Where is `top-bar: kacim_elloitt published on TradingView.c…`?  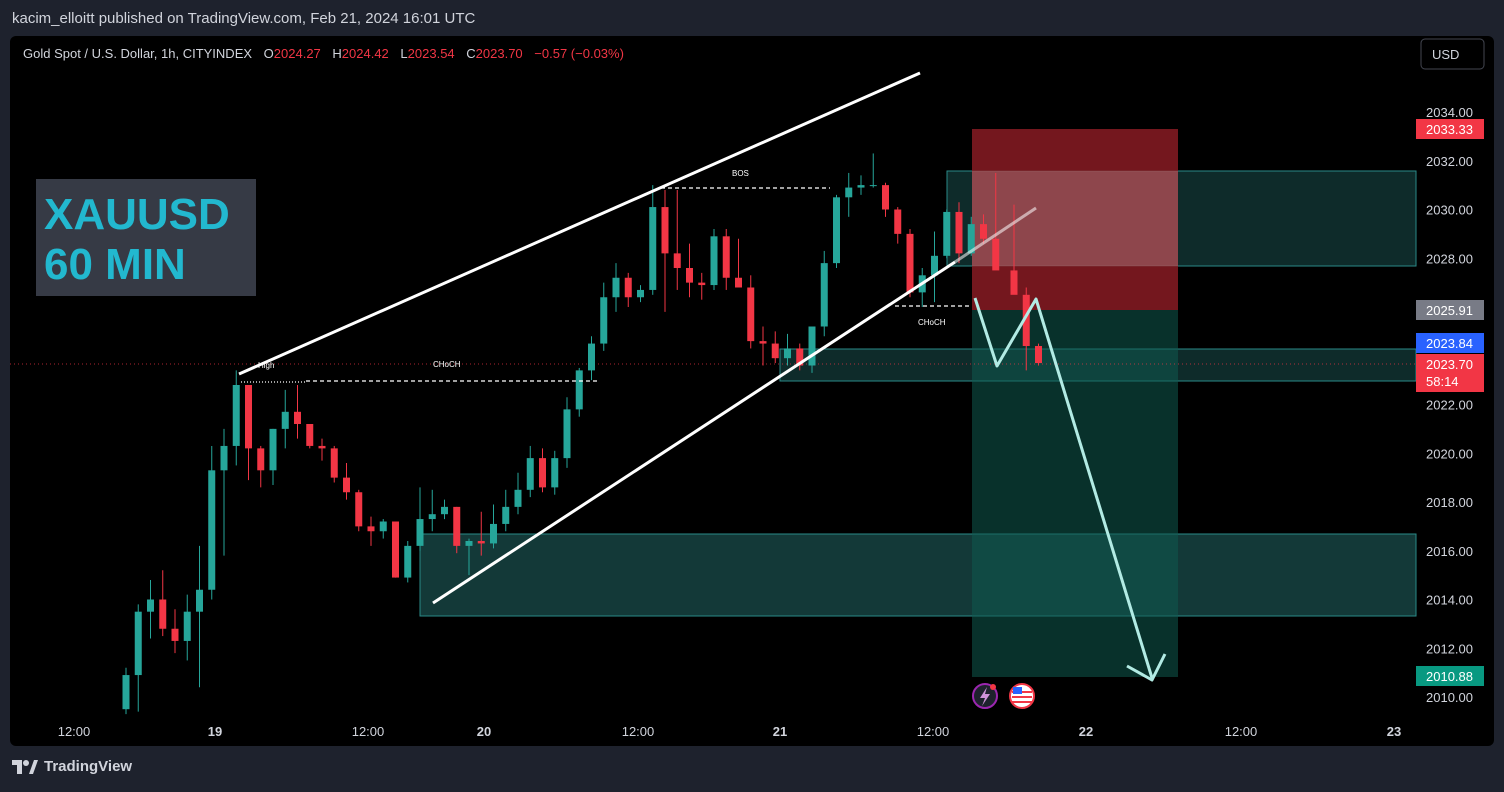 top-bar: kacim_elloitt published on TradingView.c… is located at coordinates (752, 18).